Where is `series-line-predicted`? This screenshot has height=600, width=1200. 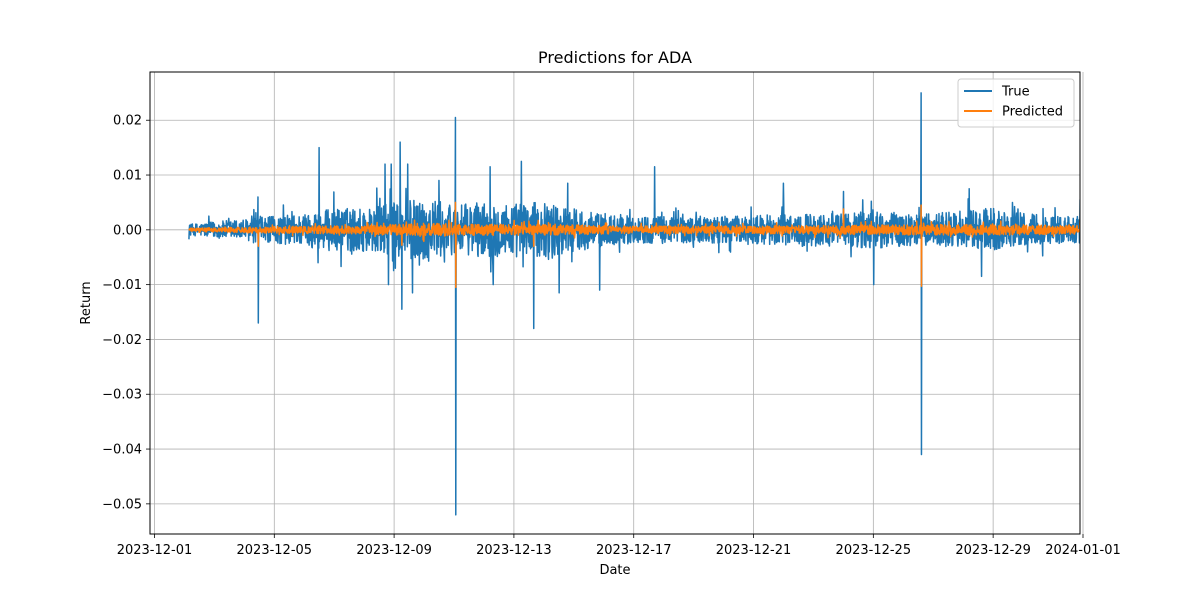
series-line-predicted is located at coordinates (634, 245).